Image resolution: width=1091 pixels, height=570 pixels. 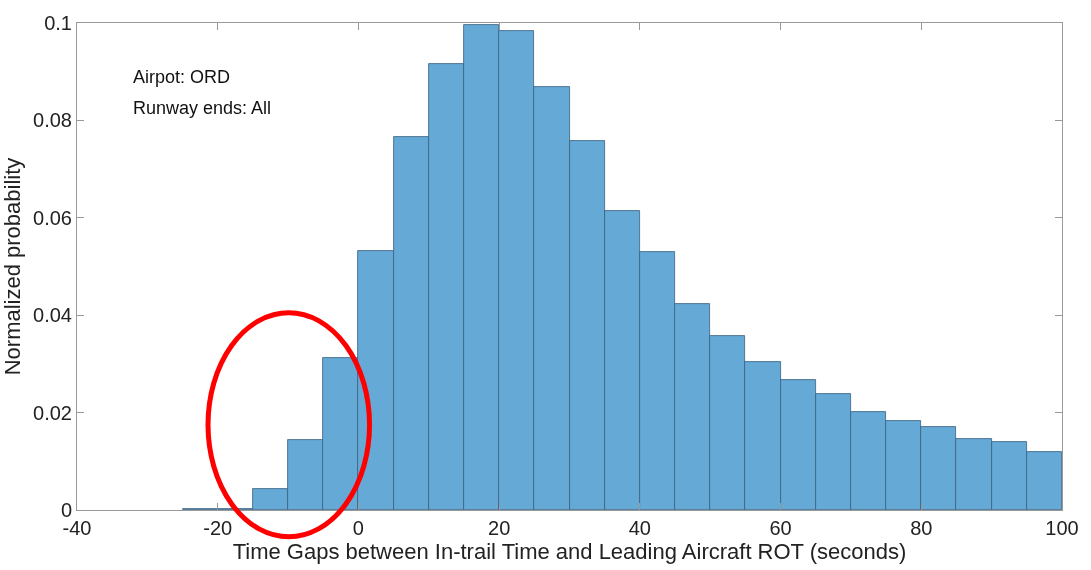 I want to click on annotation: Airpot: ORD, so click(x=182, y=77).